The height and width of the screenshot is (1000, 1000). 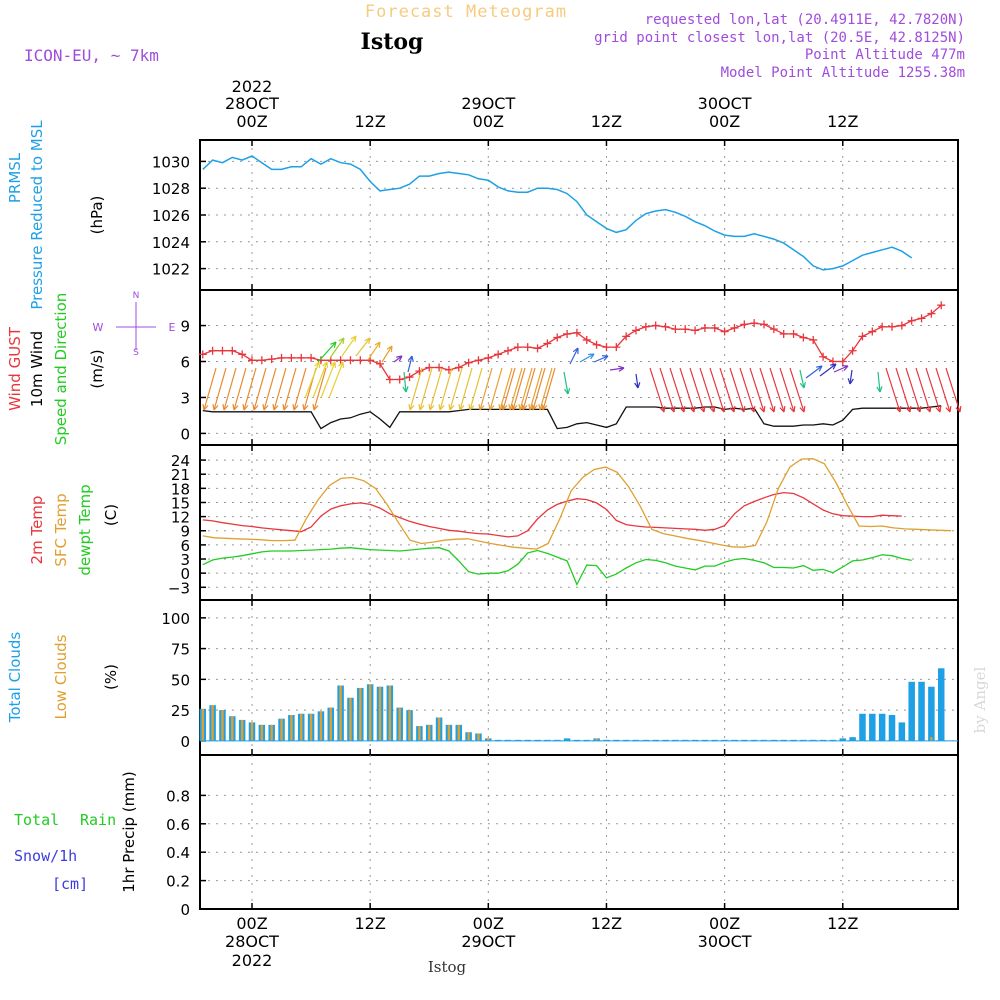 I want to click on y-tick-label: 21, so click(x=180, y=475).